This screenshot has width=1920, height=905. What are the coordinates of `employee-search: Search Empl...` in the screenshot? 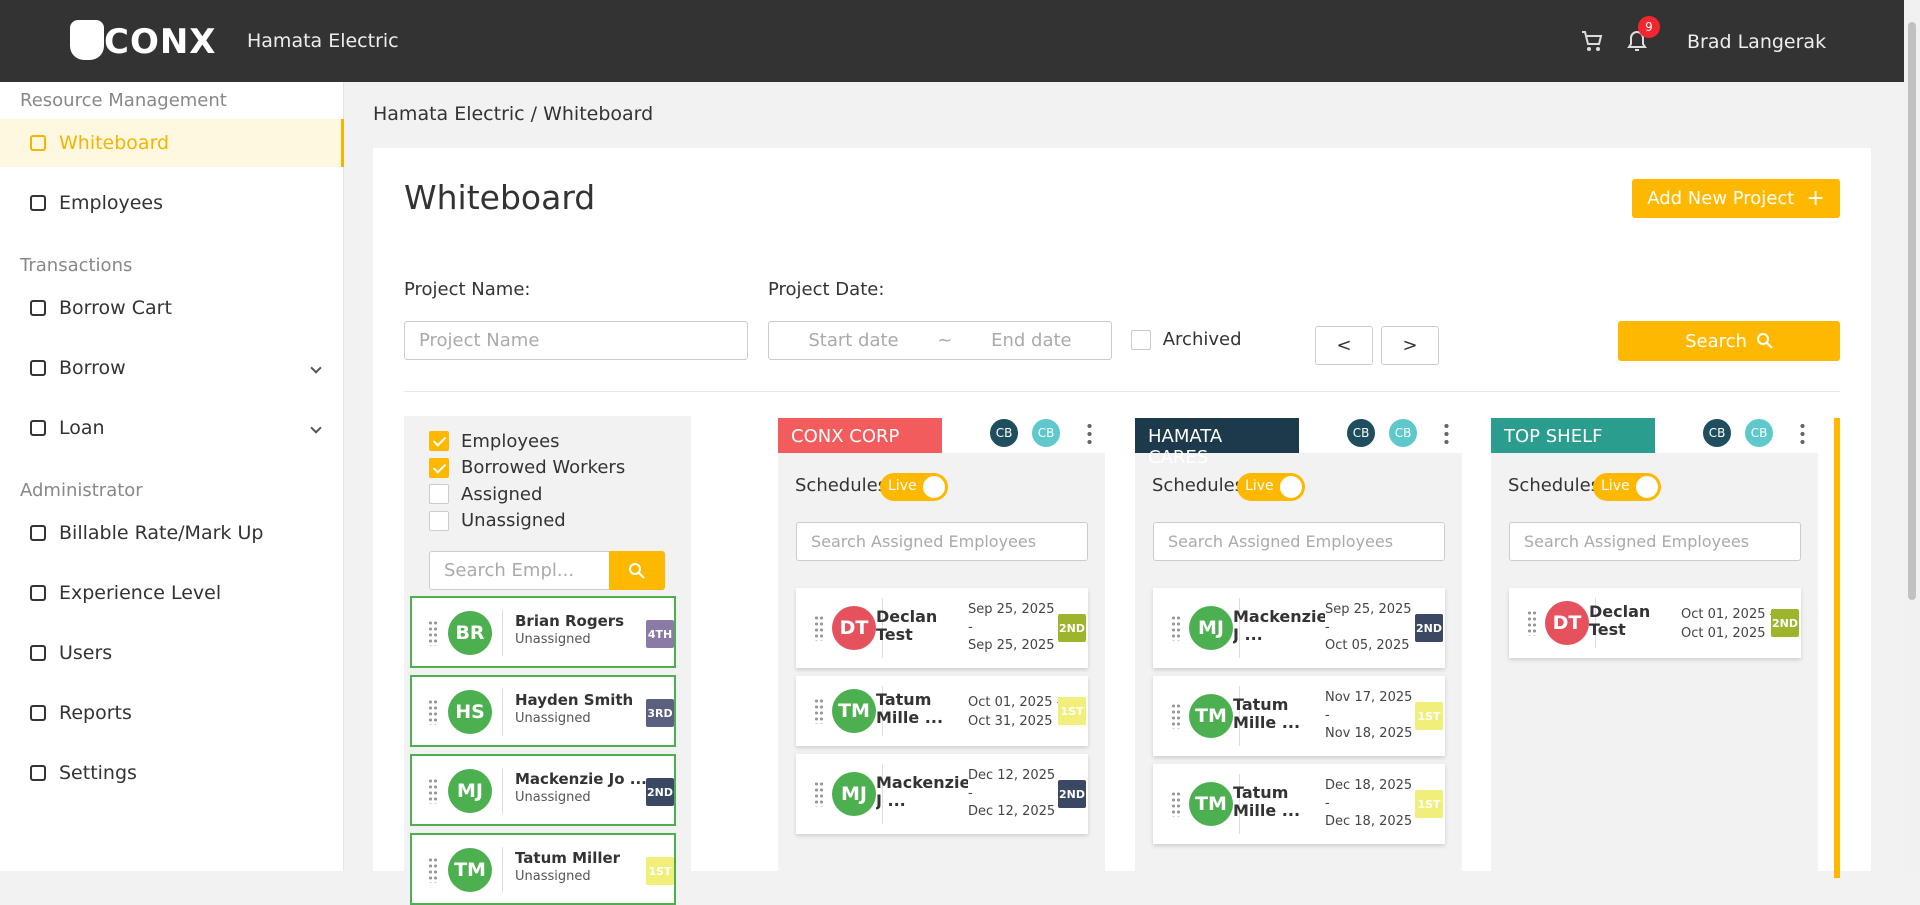 It's located at (519, 570).